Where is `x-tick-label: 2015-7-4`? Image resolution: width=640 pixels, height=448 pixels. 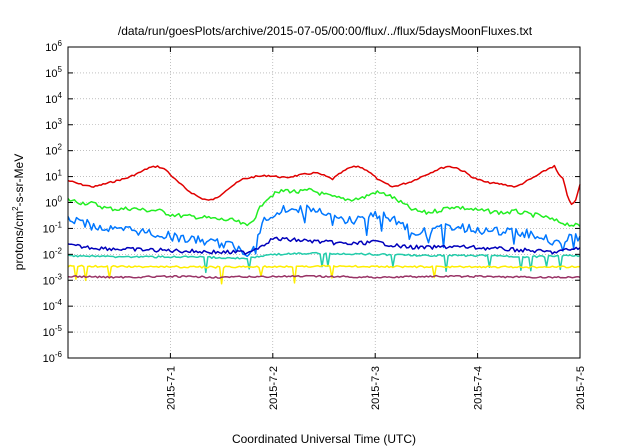
x-tick-label: 2015-7-4 is located at coordinates (479, 388).